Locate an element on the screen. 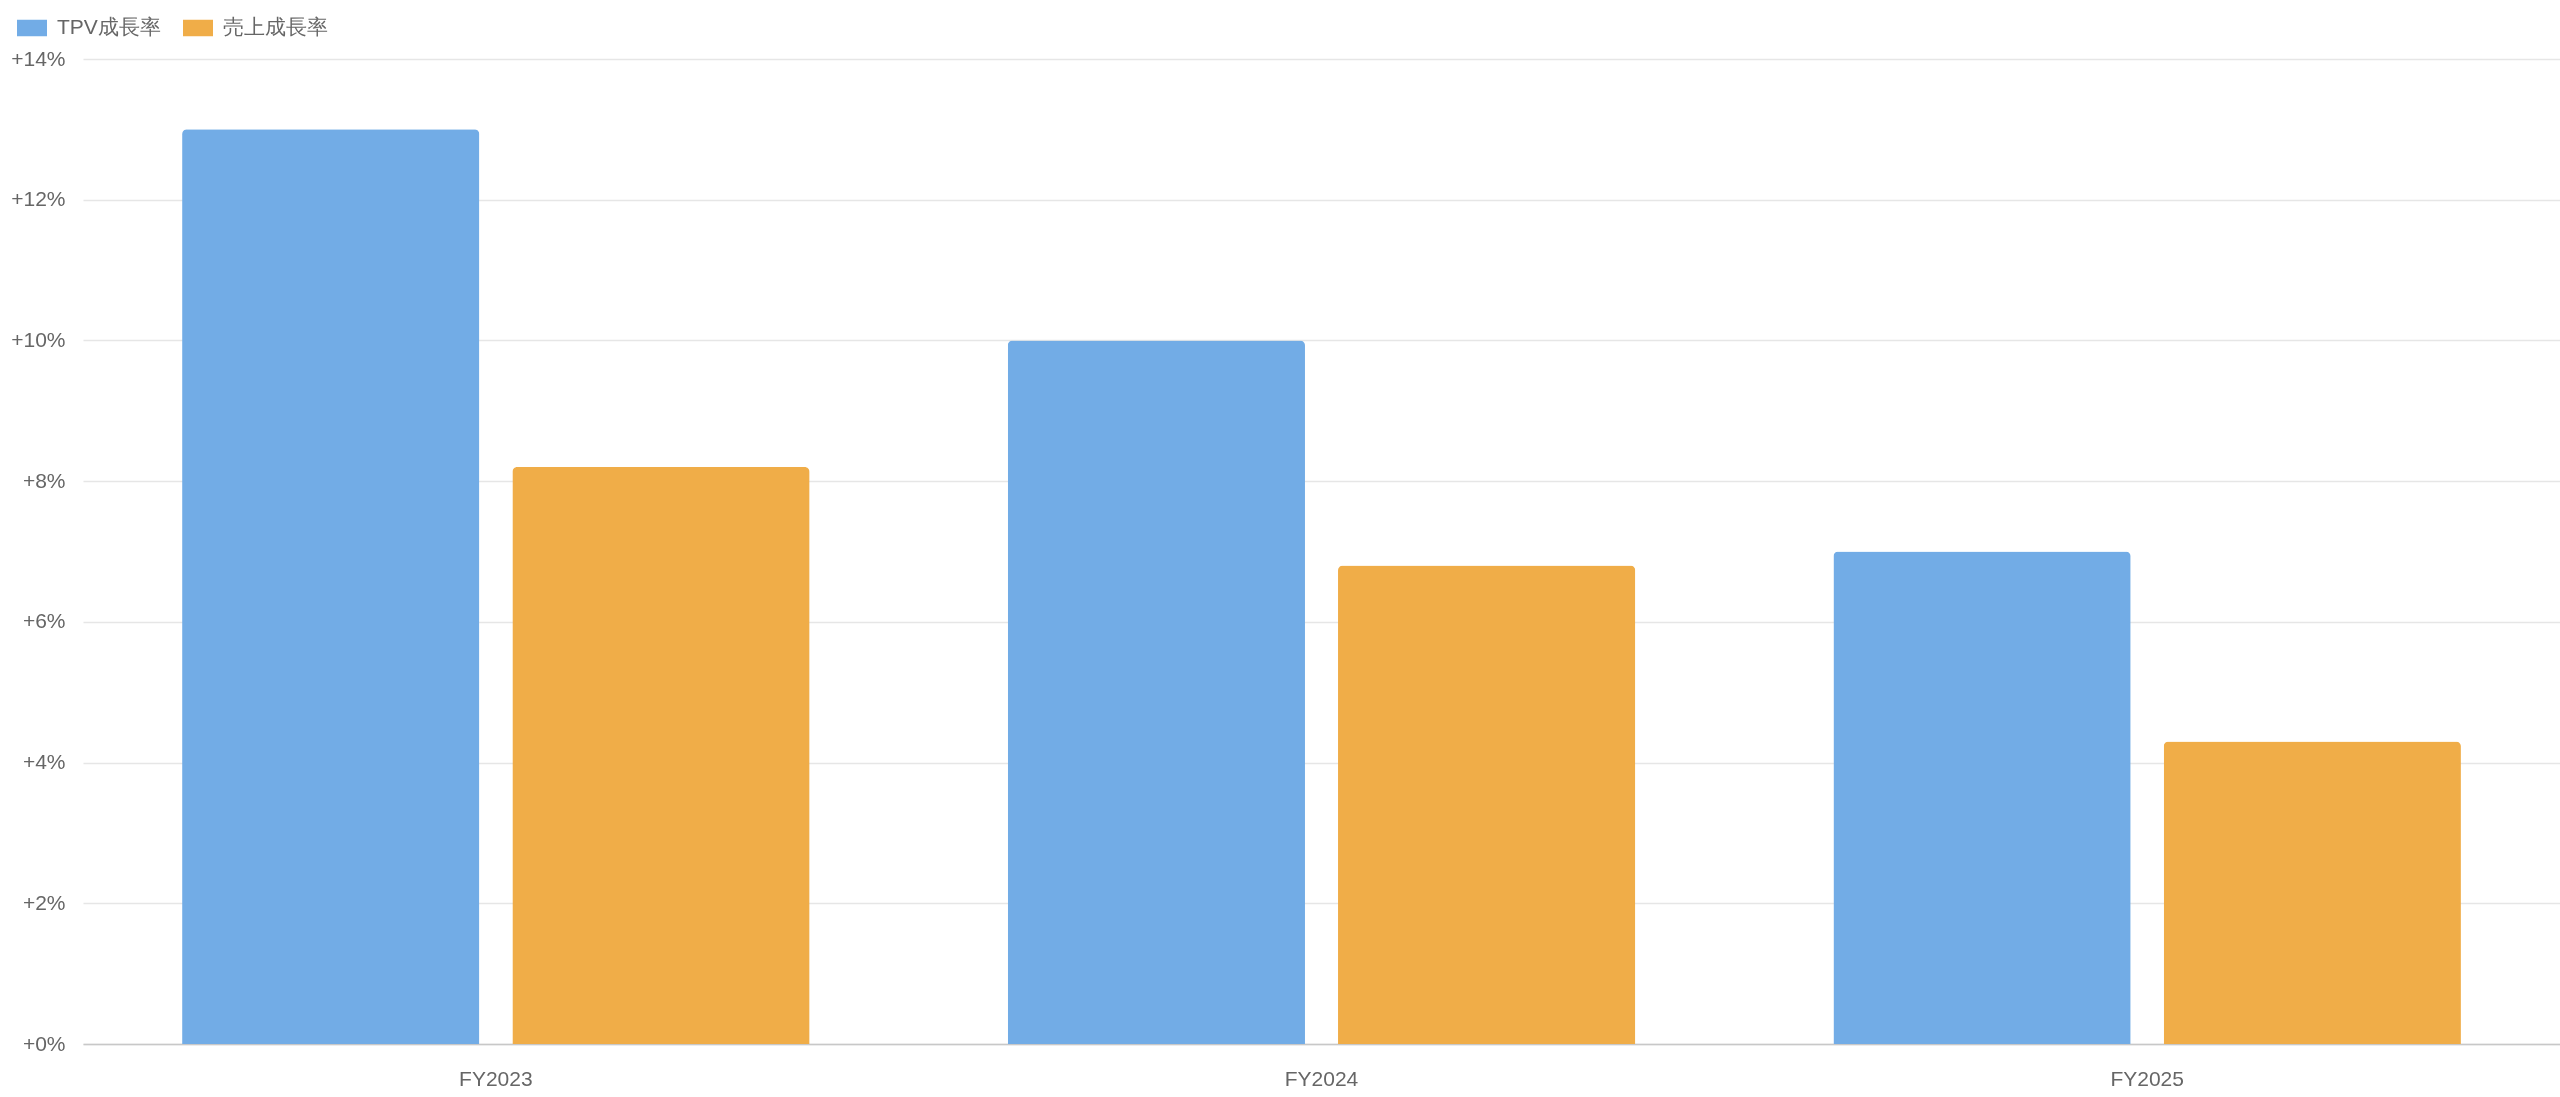 The height and width of the screenshot is (1097, 2560). legend-label: TPV成長率 is located at coordinates (109, 26).